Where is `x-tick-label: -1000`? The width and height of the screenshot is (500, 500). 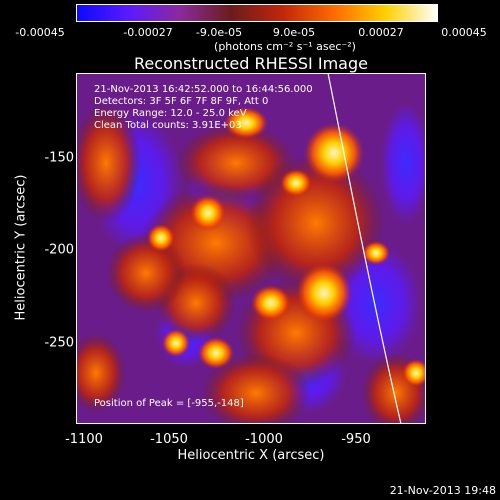 x-tick-label: -1000 is located at coordinates (264, 439).